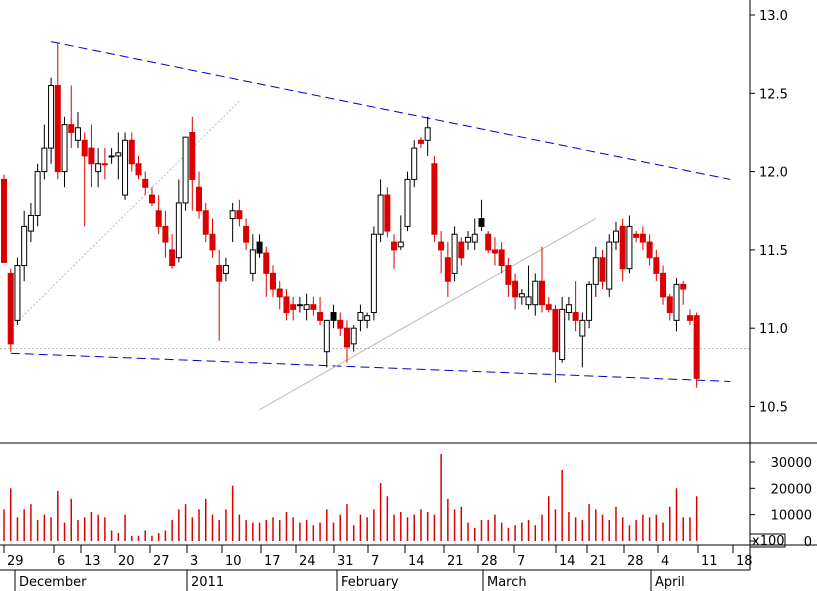  I want to click on y-tick-label-5: 10.5, so click(773, 408).